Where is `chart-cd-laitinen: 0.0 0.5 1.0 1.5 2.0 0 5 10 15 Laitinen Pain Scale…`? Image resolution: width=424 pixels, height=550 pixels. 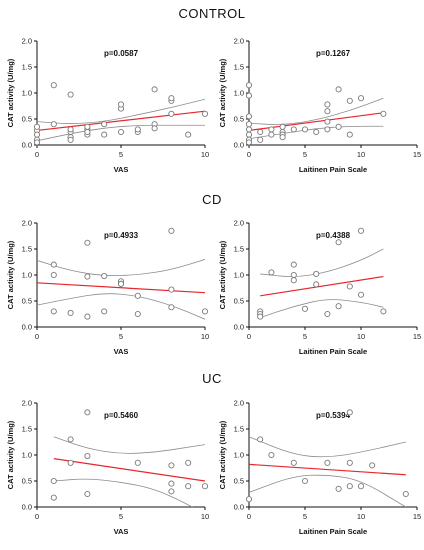 chart-cd-laitinen: 0.0 0.5 1.0 1.5 2.0 0 5 10 15 Laitinen Pain Scale… is located at coordinates (319, 288).